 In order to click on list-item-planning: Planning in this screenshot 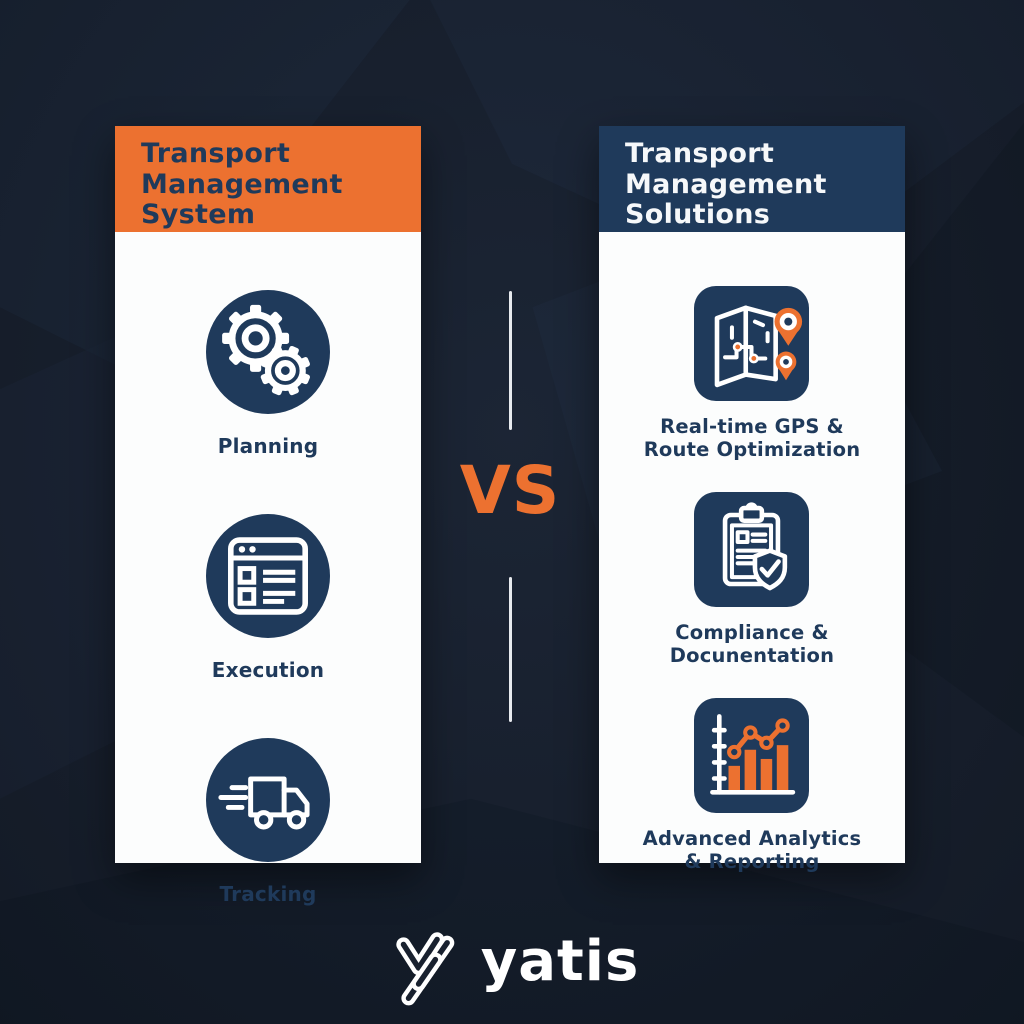, I will do `click(268, 374)`.